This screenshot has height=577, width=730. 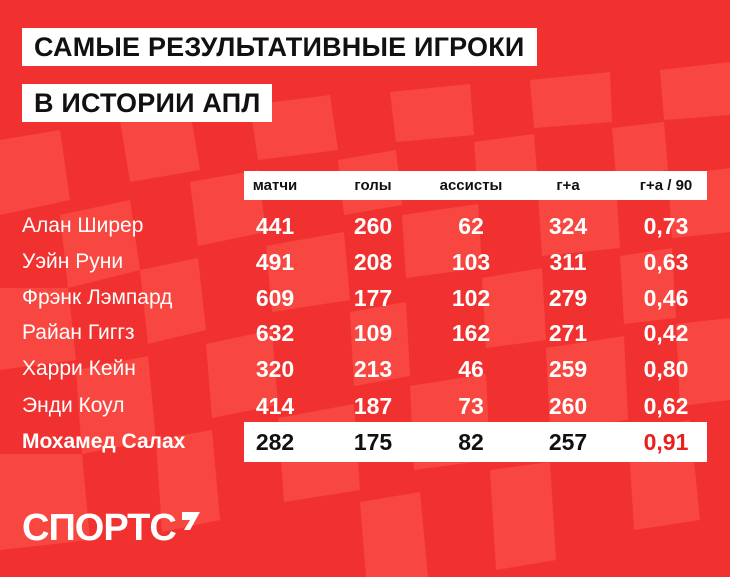 I want to click on value-goals: 260, so click(x=373, y=226).